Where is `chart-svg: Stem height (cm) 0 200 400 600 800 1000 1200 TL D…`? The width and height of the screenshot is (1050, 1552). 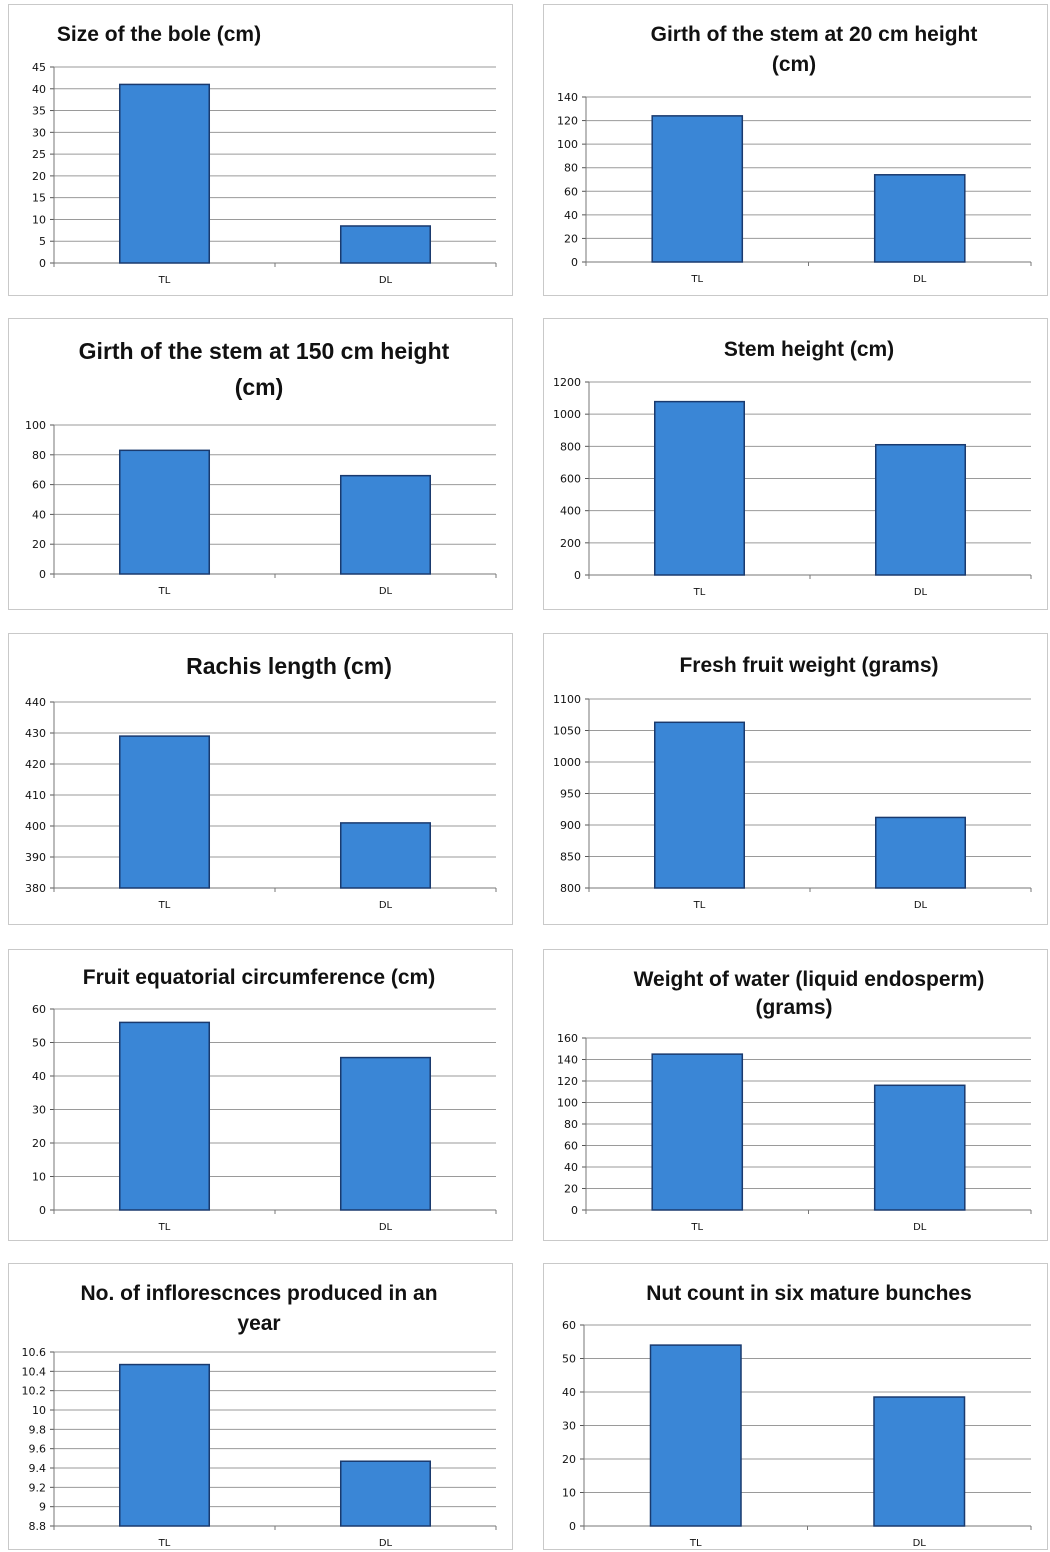 chart-svg: Stem height (cm) 0 200 400 600 800 1000 1200 TL D… is located at coordinates (792, 468).